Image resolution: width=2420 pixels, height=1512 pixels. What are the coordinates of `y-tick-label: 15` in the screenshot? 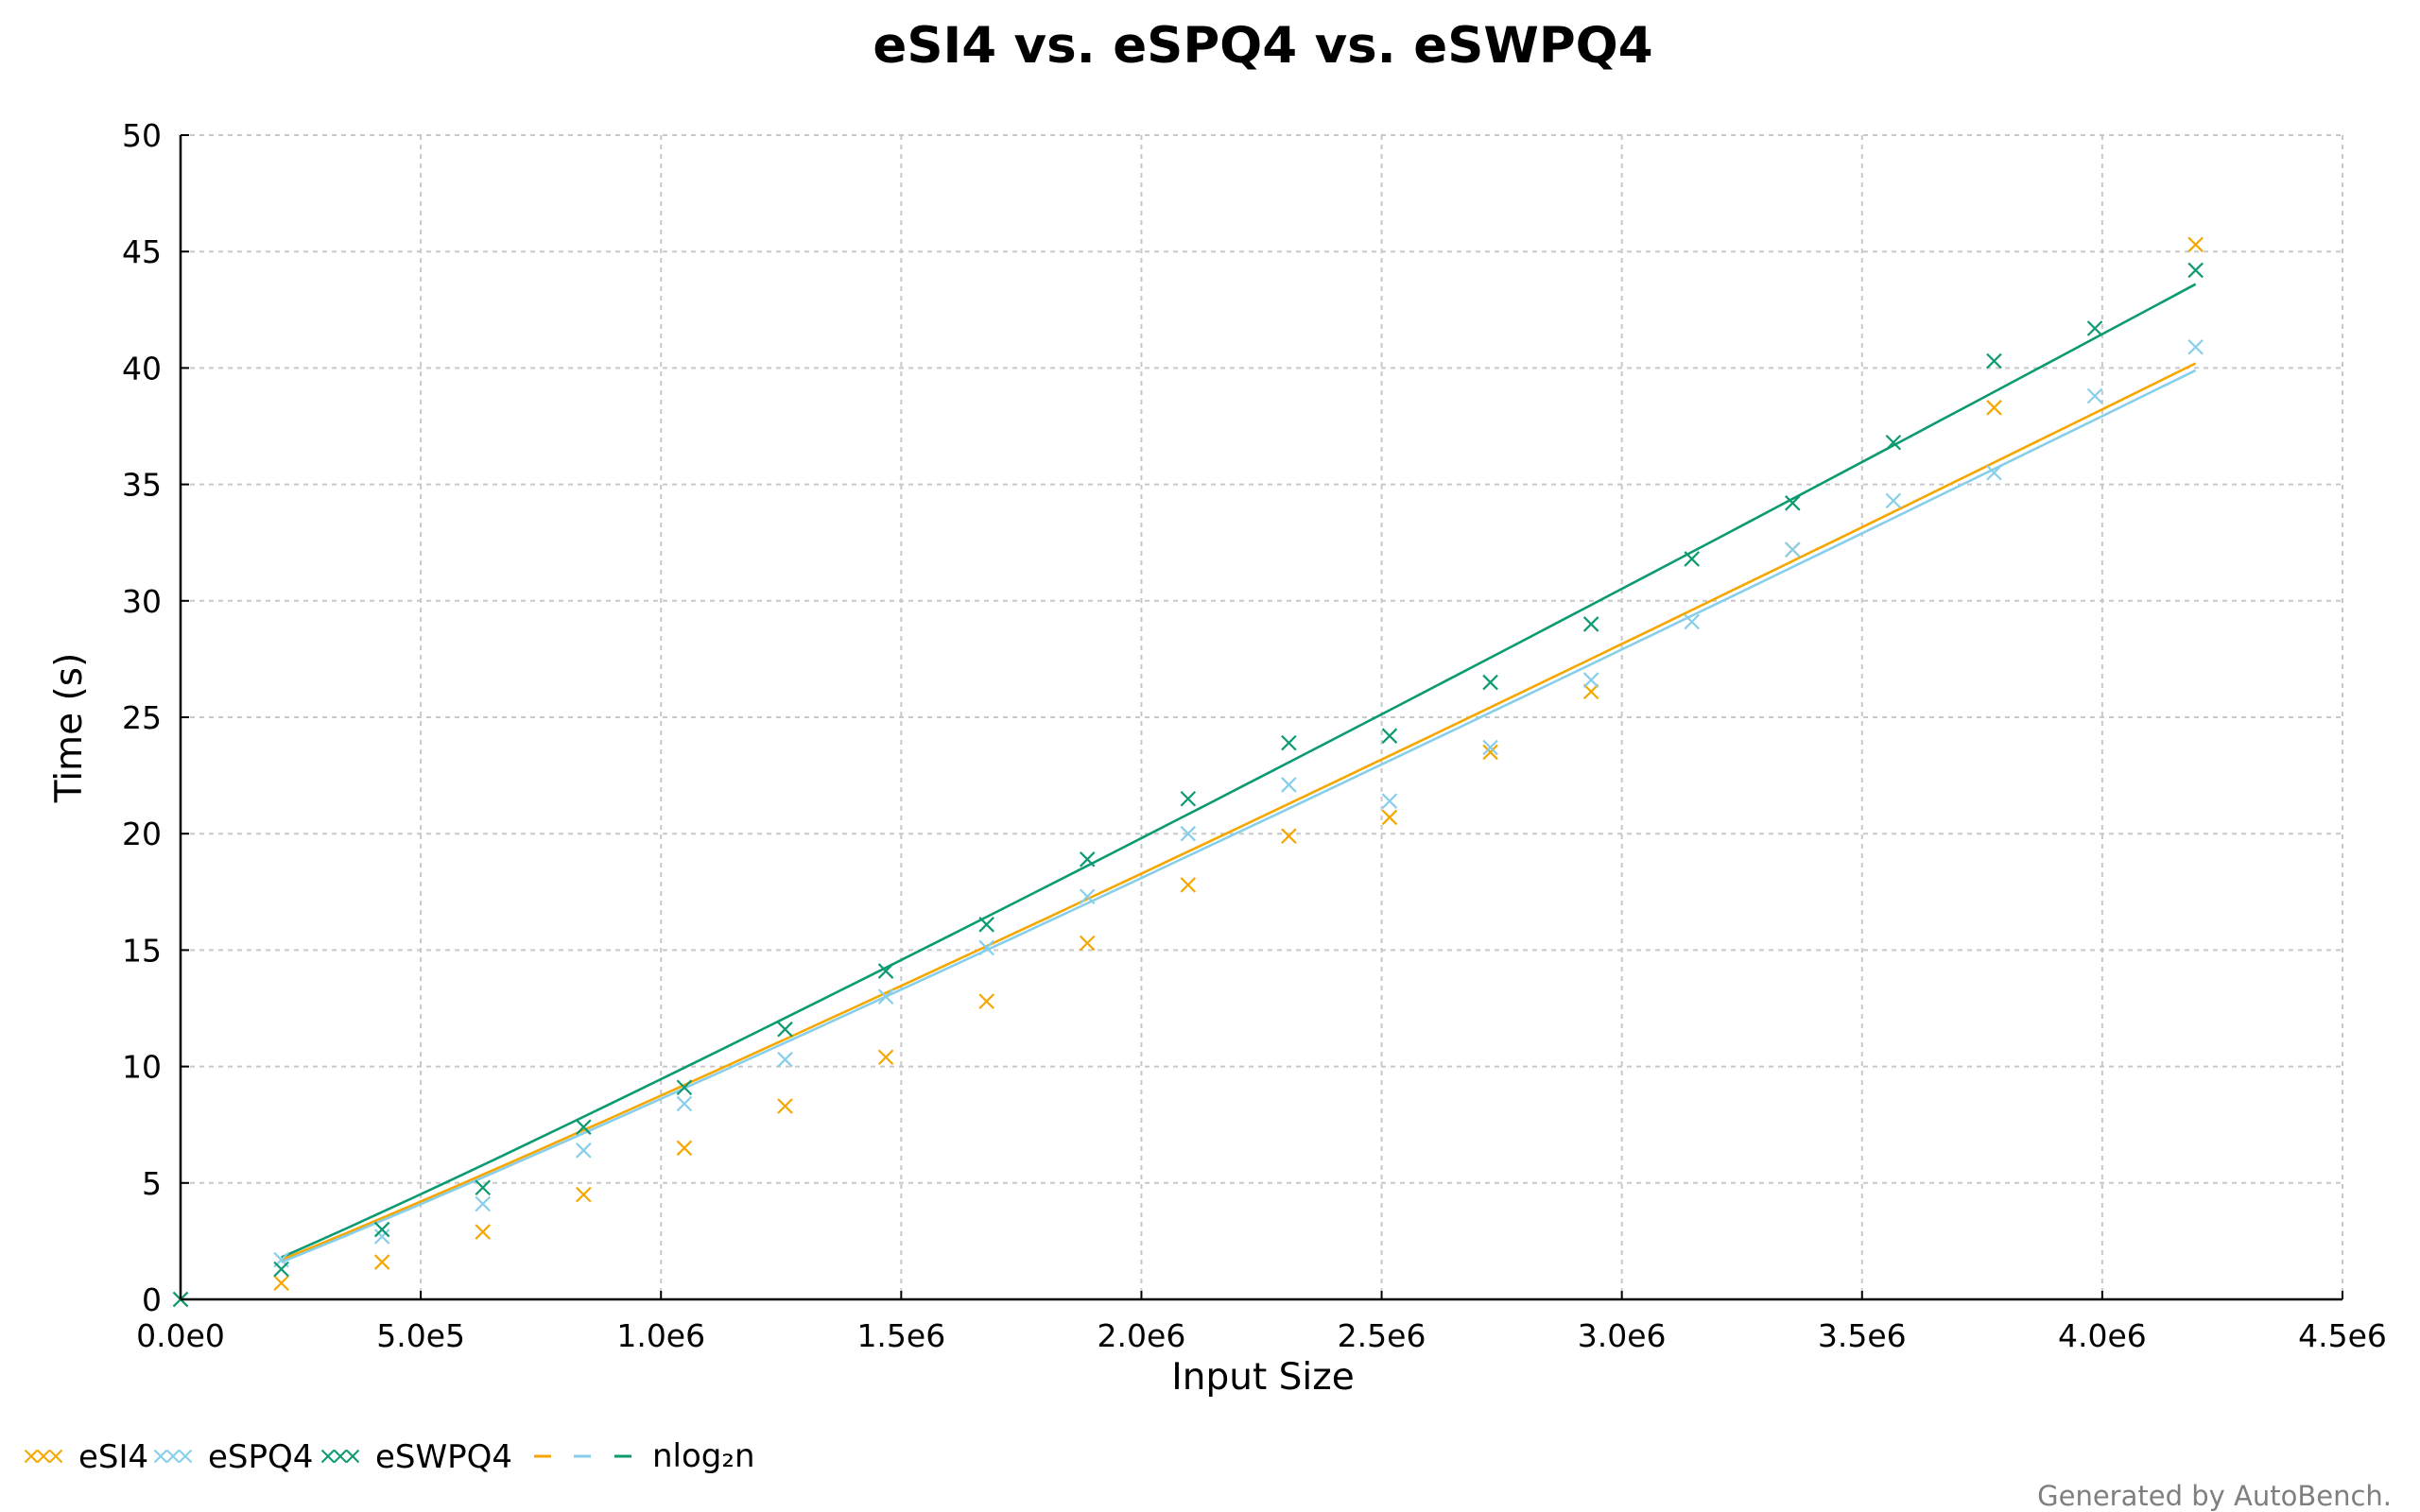 It's located at (142, 950).